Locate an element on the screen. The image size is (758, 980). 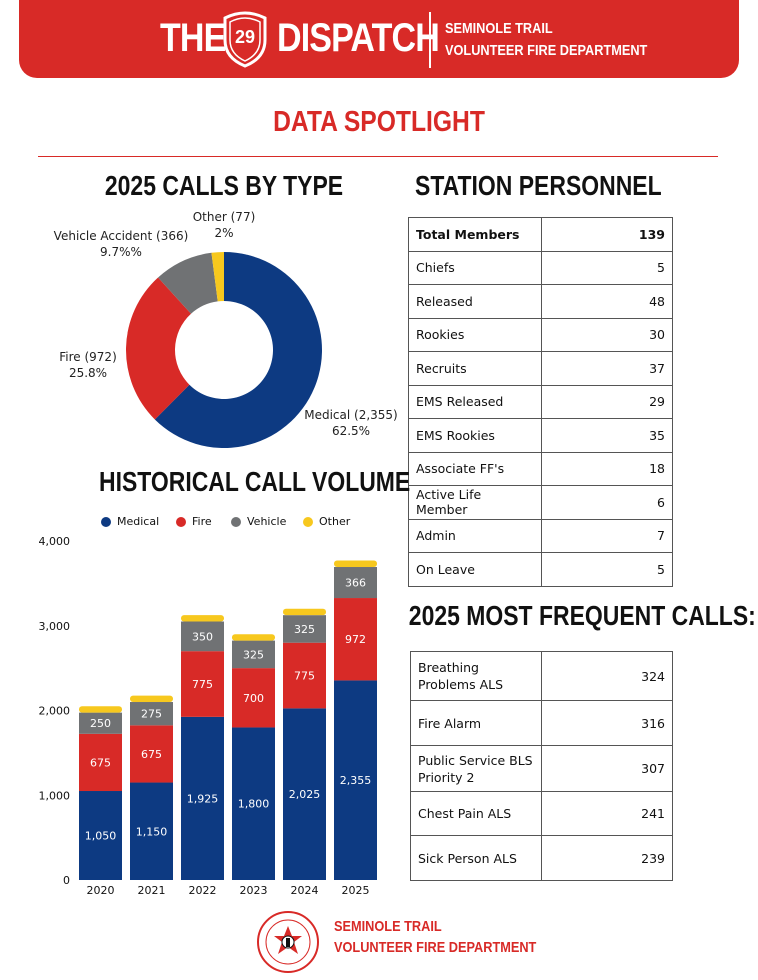
personnel-value: 7 is located at coordinates (607, 535).